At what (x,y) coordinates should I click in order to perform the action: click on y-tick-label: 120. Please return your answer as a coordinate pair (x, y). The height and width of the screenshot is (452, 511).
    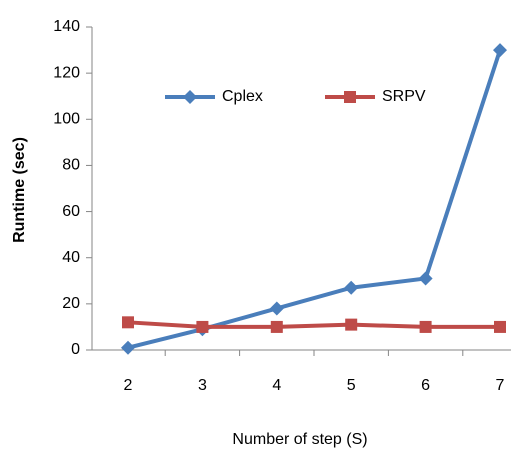
    Looking at the image, I should click on (66, 72).